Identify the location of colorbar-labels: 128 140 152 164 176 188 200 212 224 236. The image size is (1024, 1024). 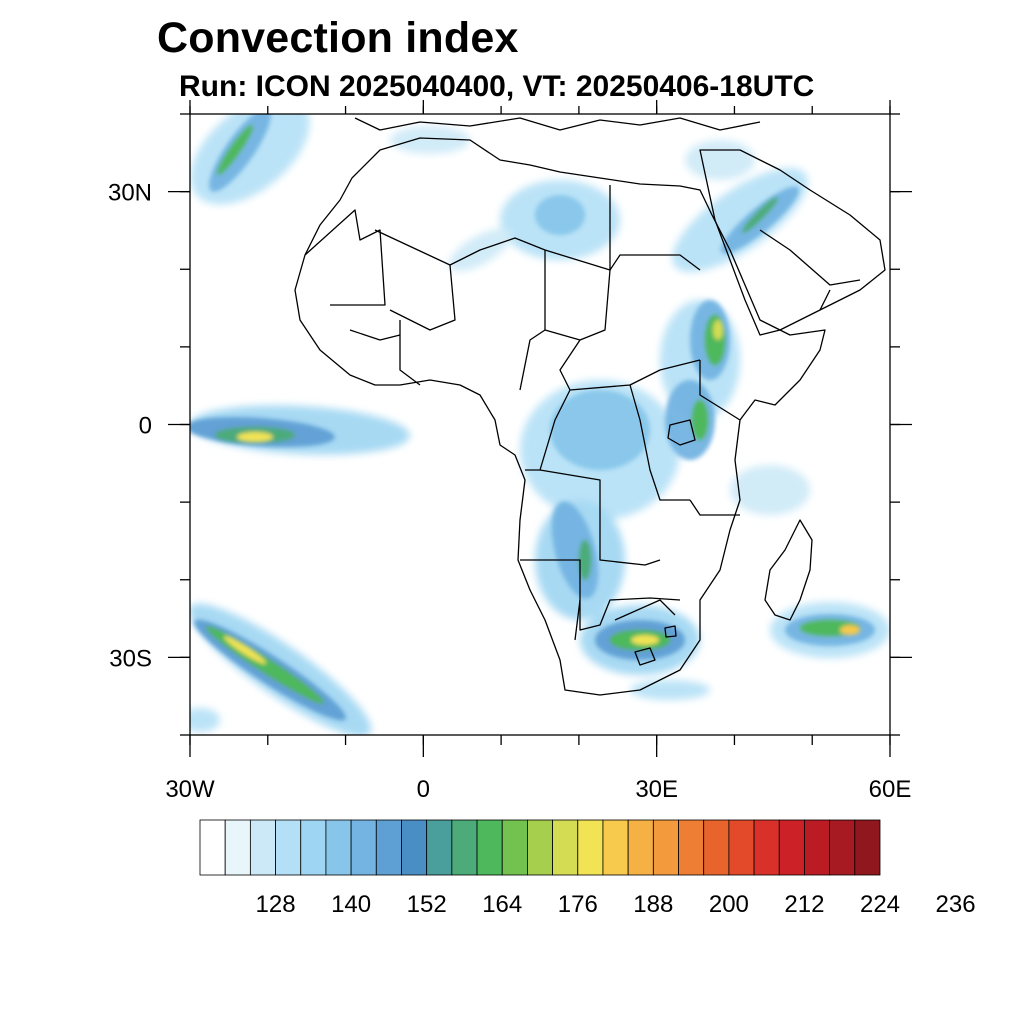
(616, 904).